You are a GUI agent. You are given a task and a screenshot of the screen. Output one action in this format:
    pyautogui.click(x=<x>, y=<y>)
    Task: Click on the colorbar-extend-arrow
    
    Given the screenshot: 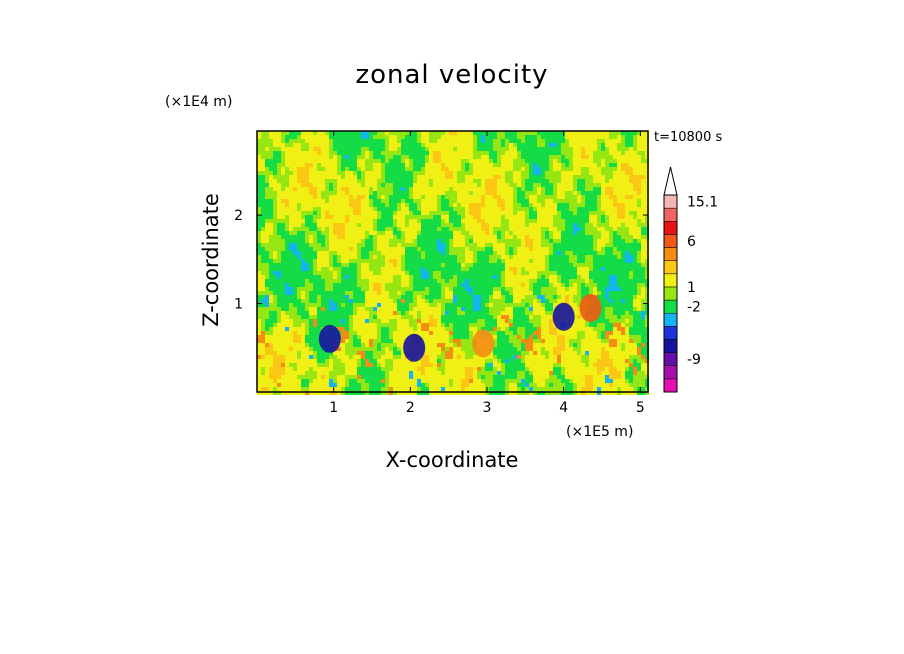 What is the action you would take?
    pyautogui.click(x=670, y=181)
    